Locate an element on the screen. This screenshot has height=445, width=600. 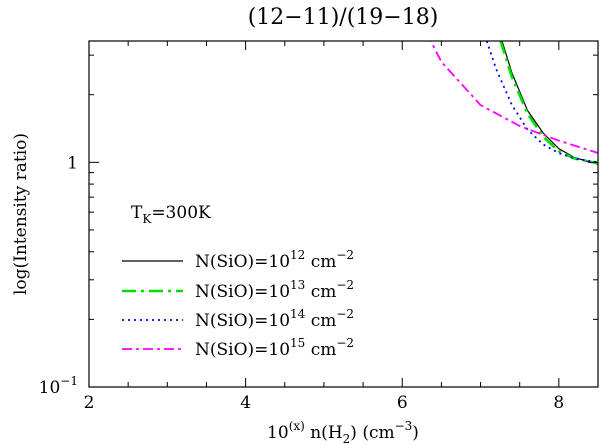
chart-title: (12−11)/(19−18) is located at coordinates (343, 17).